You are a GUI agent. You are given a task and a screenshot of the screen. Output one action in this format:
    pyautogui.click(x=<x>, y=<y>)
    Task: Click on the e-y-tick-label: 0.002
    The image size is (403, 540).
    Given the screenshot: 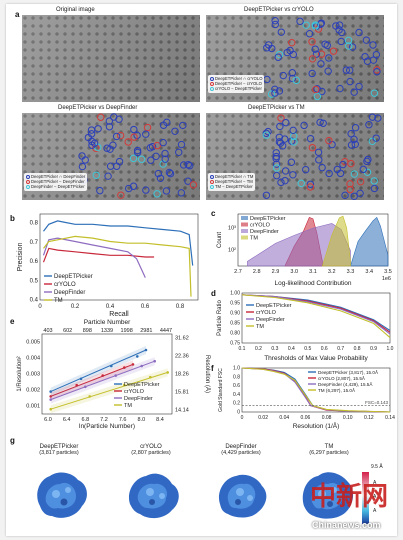 What is the action you would take?
    pyautogui.click(x=33, y=391)
    